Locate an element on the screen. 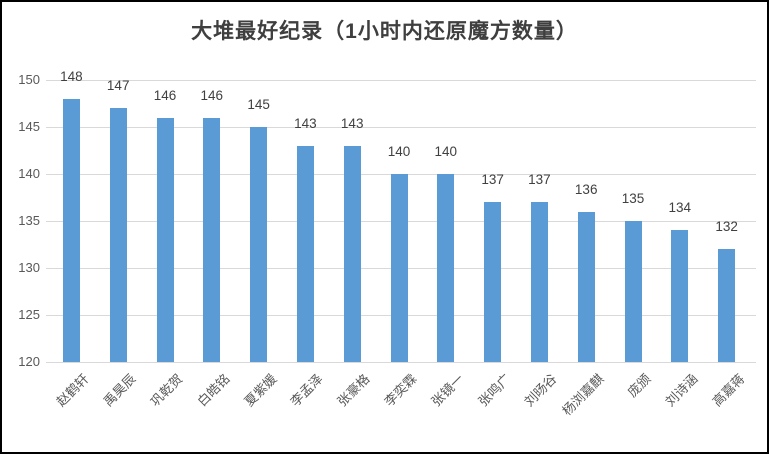 This screenshot has width=769, height=454. x-axis-tick-label: 庞颁 is located at coordinates (639, 386).